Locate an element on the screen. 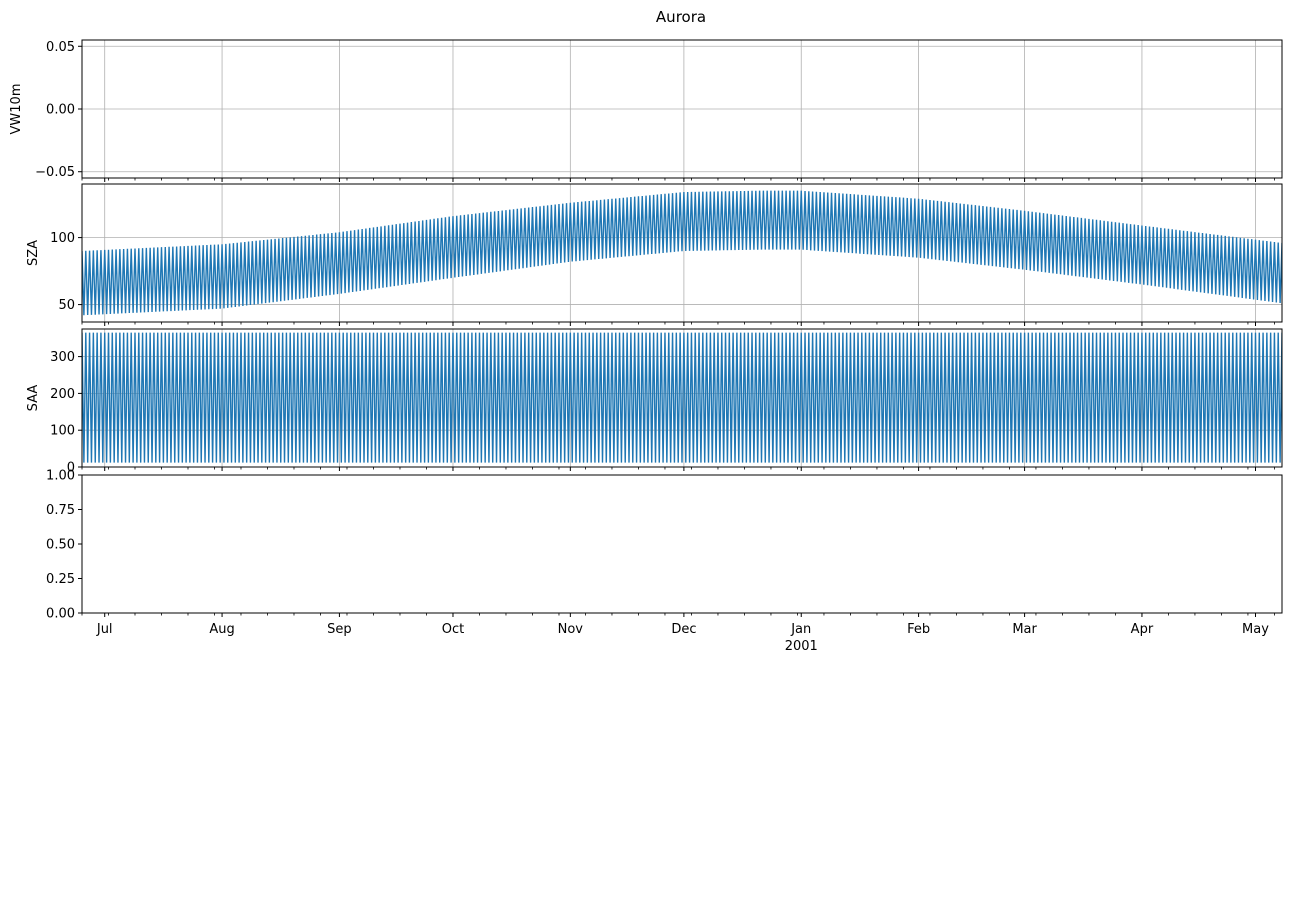 This screenshot has height=913, width=1291. x-tick-label: Sep is located at coordinates (339, 629).